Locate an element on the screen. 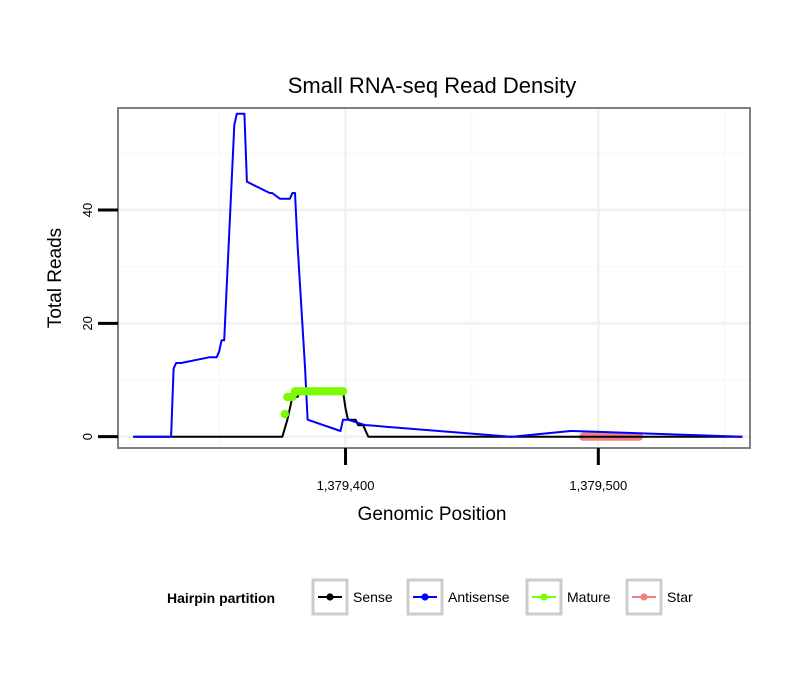  y-tick-label: 20 is located at coordinates (87, 323).